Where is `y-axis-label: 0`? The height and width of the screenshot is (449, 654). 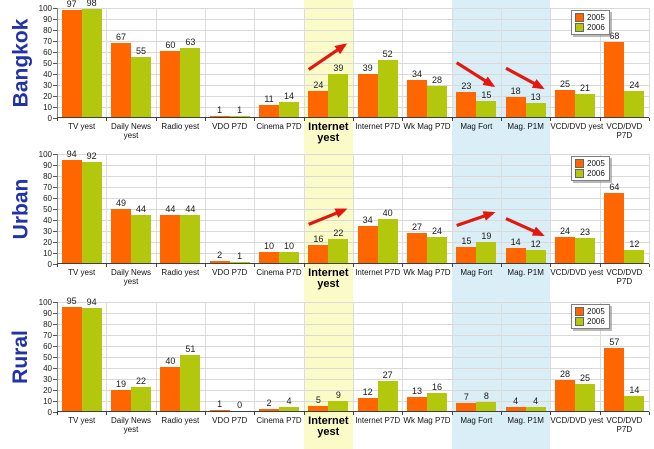
y-axis-label: 0 is located at coordinates (49, 412).